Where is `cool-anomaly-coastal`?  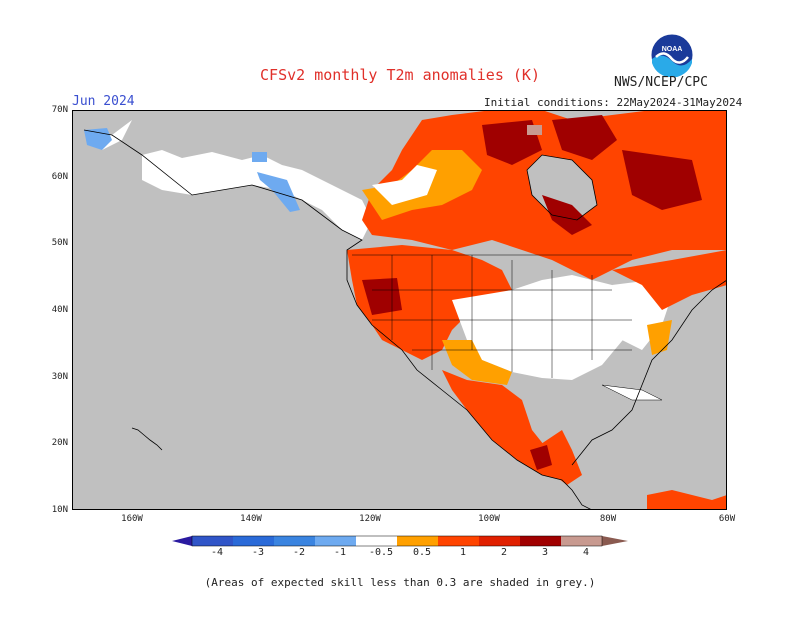 cool-anomaly-coastal is located at coordinates (278, 192).